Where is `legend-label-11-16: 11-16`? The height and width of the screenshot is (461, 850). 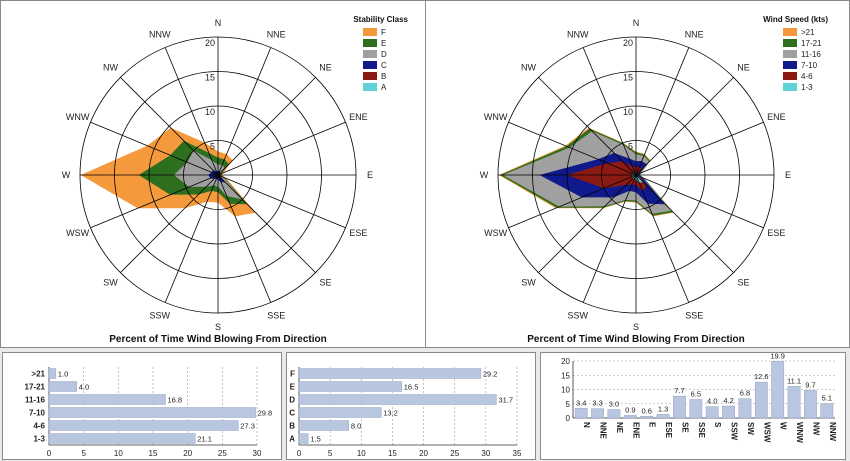
legend-label-11-16: 11-16 is located at coordinates (811, 54).